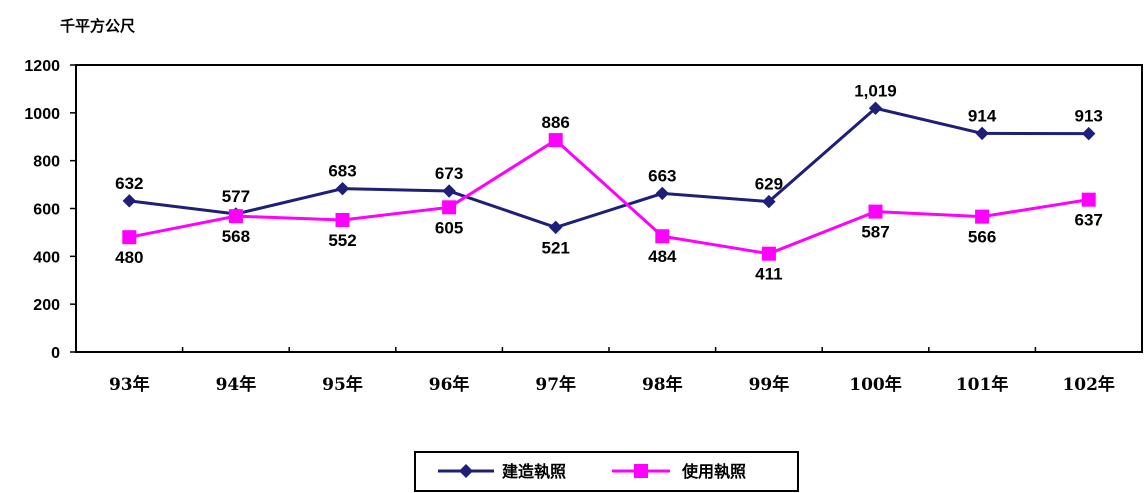 The width and height of the screenshot is (1144, 493). What do you see at coordinates (46, 162) in the screenshot?
I see `y-tick-label: 800` at bounding box center [46, 162].